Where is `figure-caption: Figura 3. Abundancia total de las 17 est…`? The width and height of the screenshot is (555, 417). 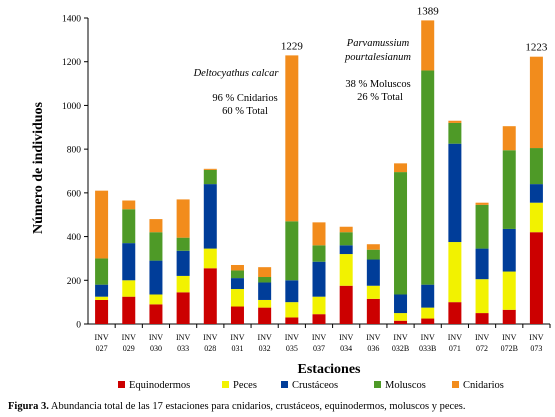
figure-caption: Figura 3. Abundancia total de las 17 est… is located at coordinates (280, 406).